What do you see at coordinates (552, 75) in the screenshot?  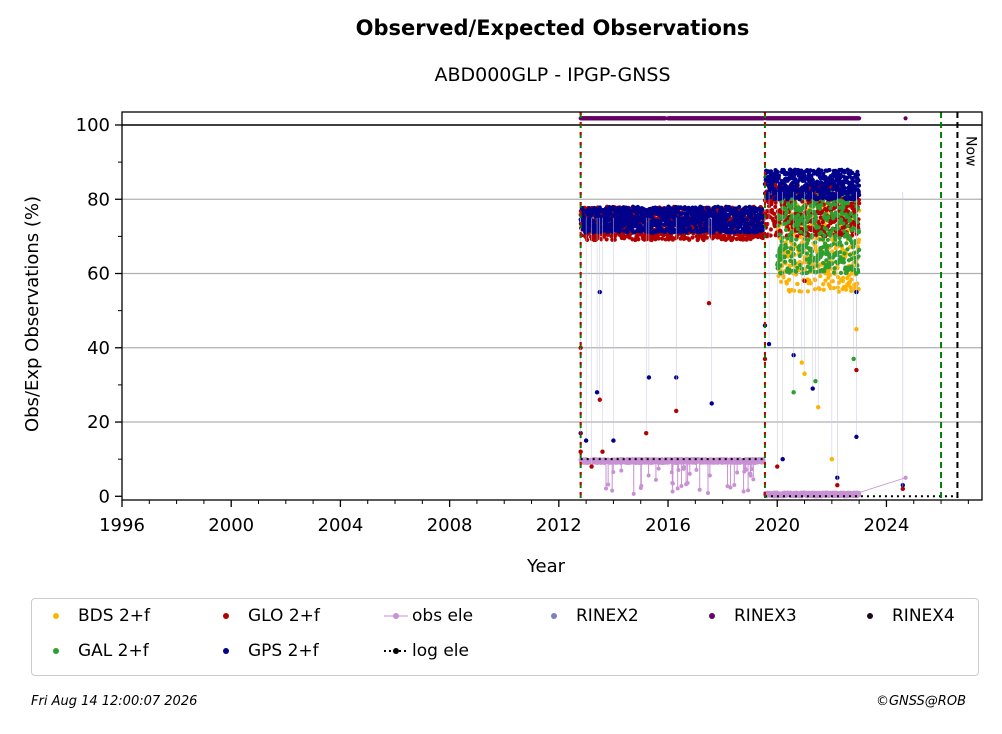 I see `chart-subtitle: ABD000GLP - IPGP-GNSS` at bounding box center [552, 75].